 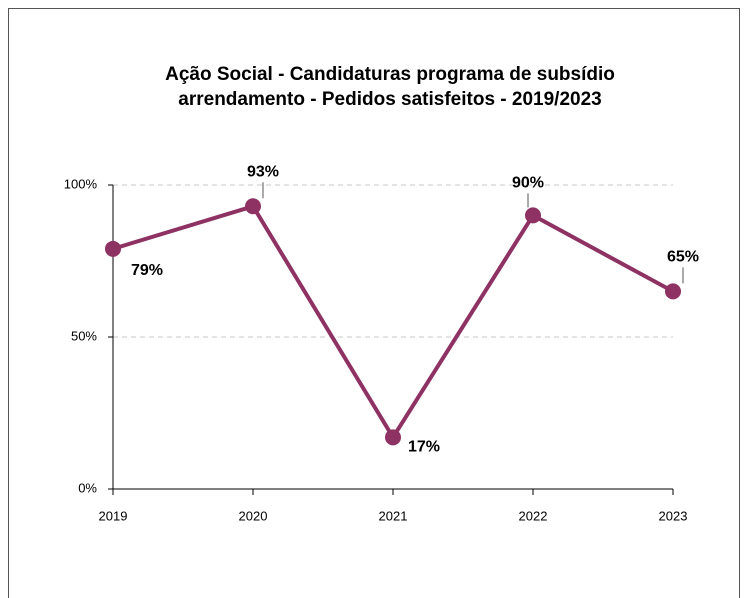 What do you see at coordinates (424, 447) in the screenshot?
I see `data-label: 17%` at bounding box center [424, 447].